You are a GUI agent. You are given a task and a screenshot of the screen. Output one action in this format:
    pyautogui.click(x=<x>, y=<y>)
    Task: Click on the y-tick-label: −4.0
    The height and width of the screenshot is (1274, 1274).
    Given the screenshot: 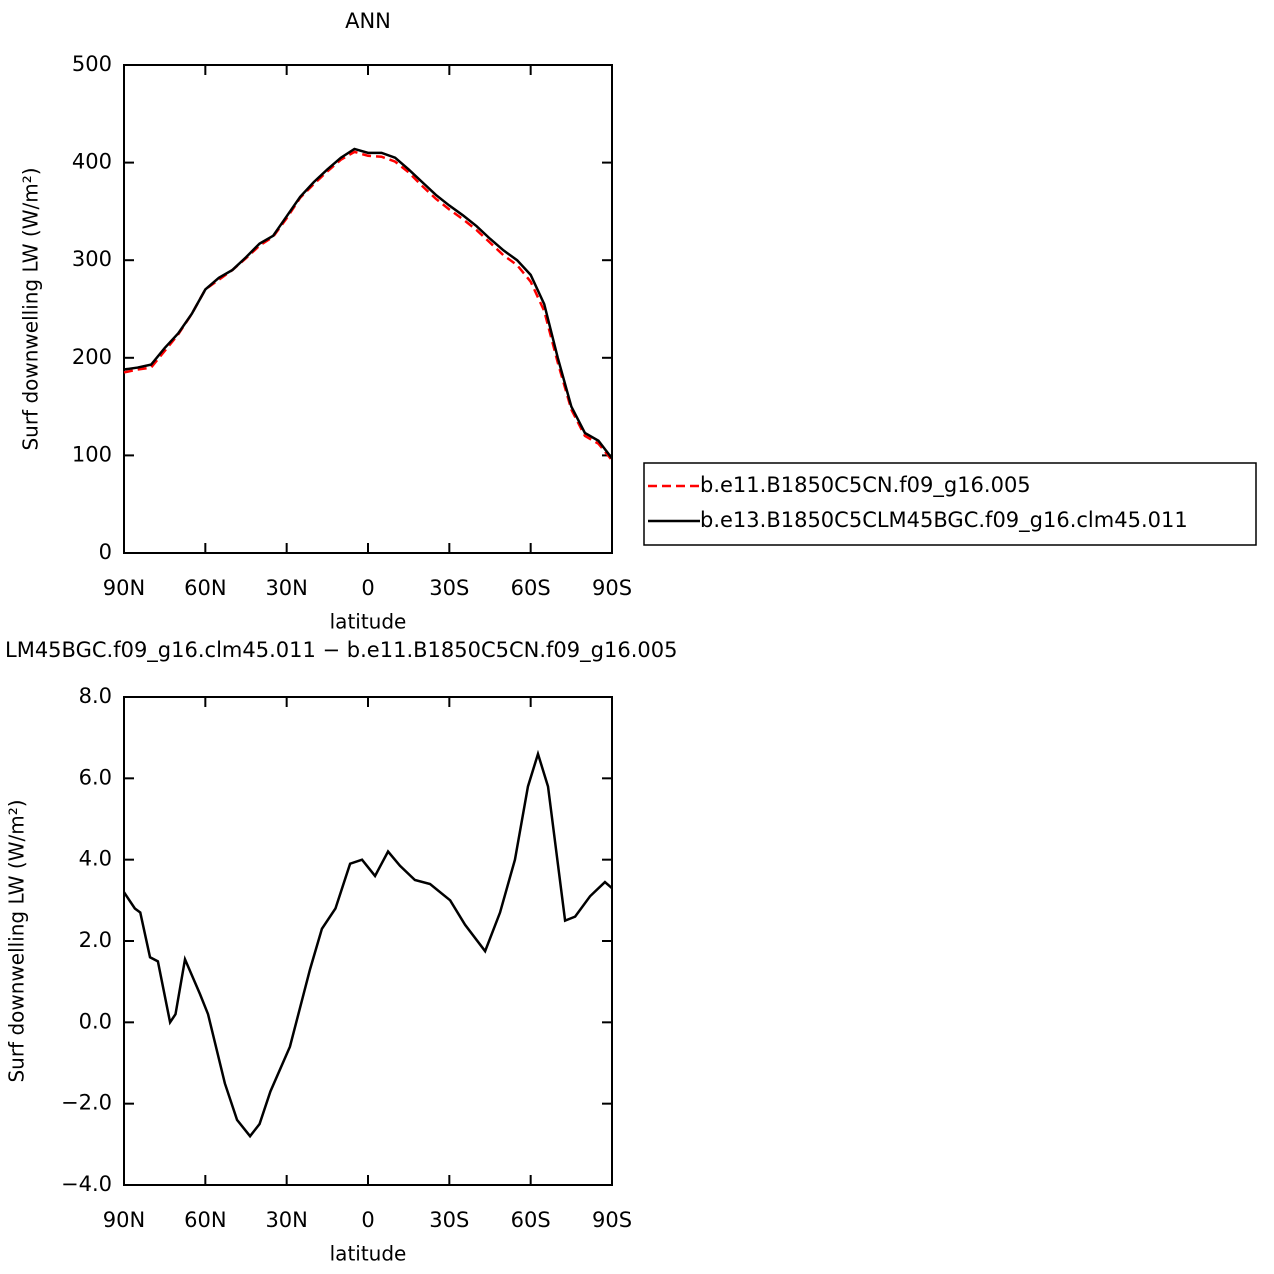 What is the action you would take?
    pyautogui.click(x=86, y=1184)
    